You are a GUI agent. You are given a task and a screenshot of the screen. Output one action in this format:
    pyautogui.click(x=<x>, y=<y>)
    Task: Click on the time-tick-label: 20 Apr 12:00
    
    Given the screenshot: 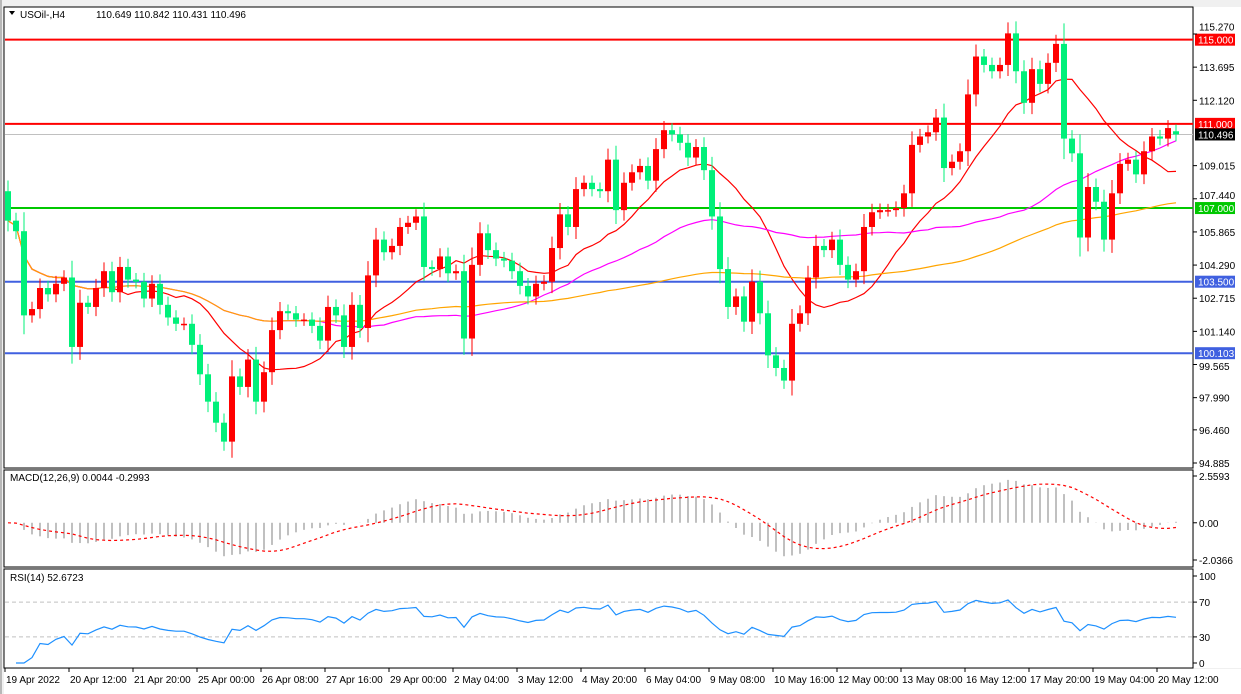 What is the action you would take?
    pyautogui.click(x=98, y=680)
    